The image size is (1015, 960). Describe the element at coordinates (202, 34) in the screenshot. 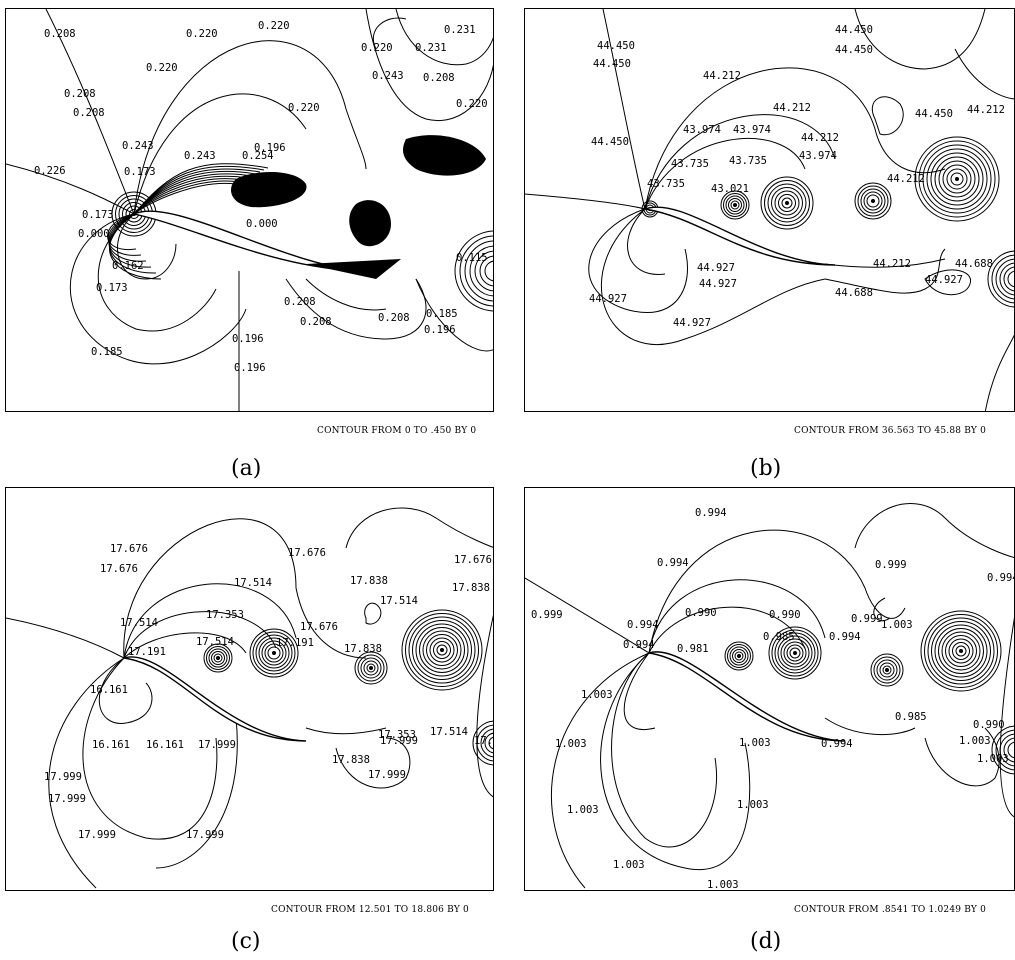

I see `contour-value-label: 0.220` at that location.